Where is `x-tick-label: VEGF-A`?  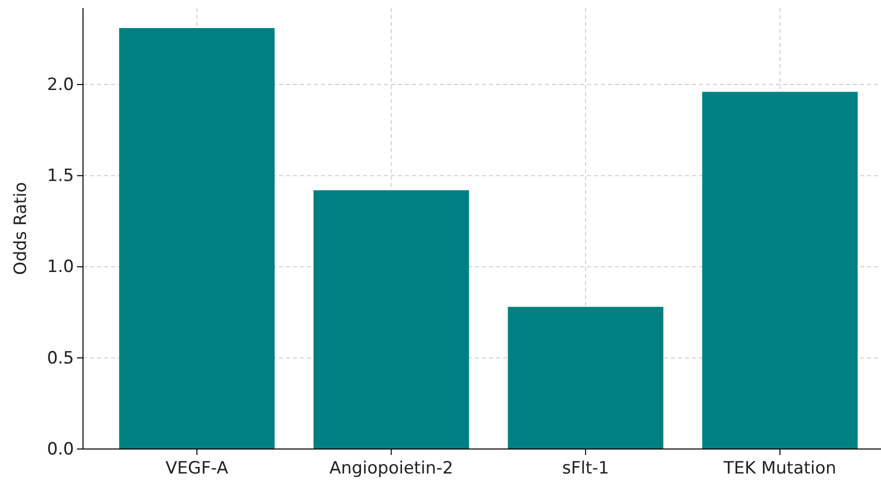 x-tick-label: VEGF-A is located at coordinates (197, 468).